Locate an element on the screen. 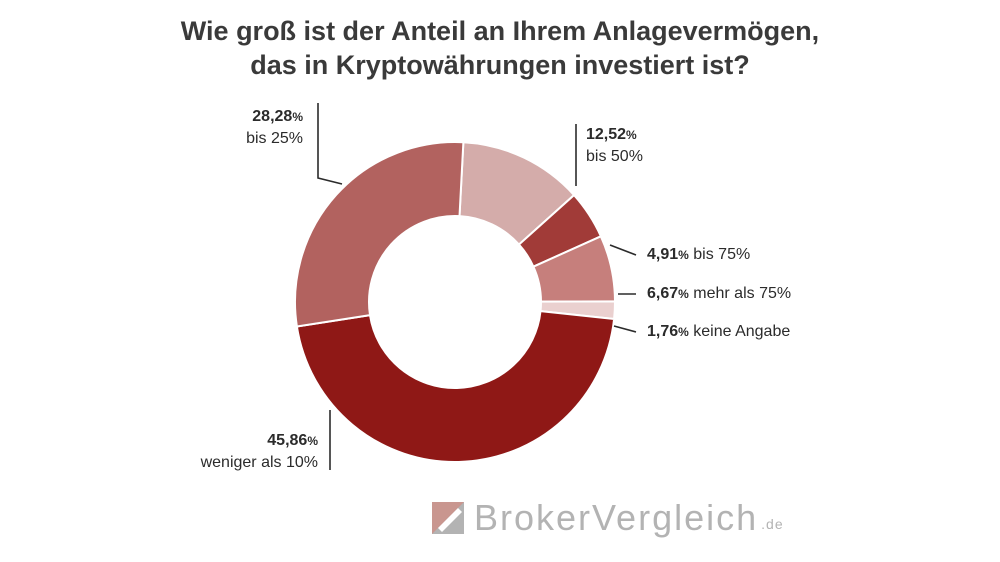 This screenshot has height=562, width=1000. slice-label-weniger-als-10: 45,86% weniger als 10% is located at coordinates (259, 451).